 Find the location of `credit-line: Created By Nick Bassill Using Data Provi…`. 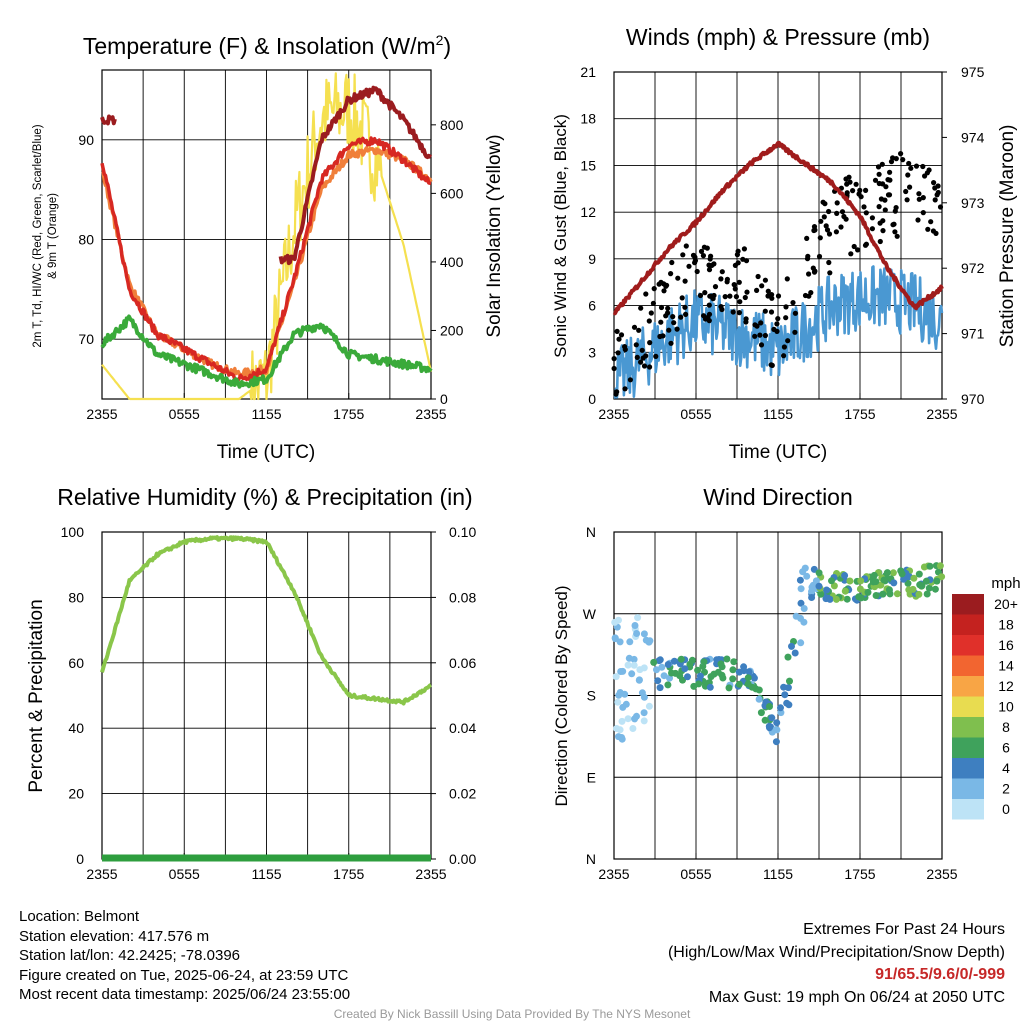

credit-line: Created By Nick Bassill Using Data Provi… is located at coordinates (512, 1014).